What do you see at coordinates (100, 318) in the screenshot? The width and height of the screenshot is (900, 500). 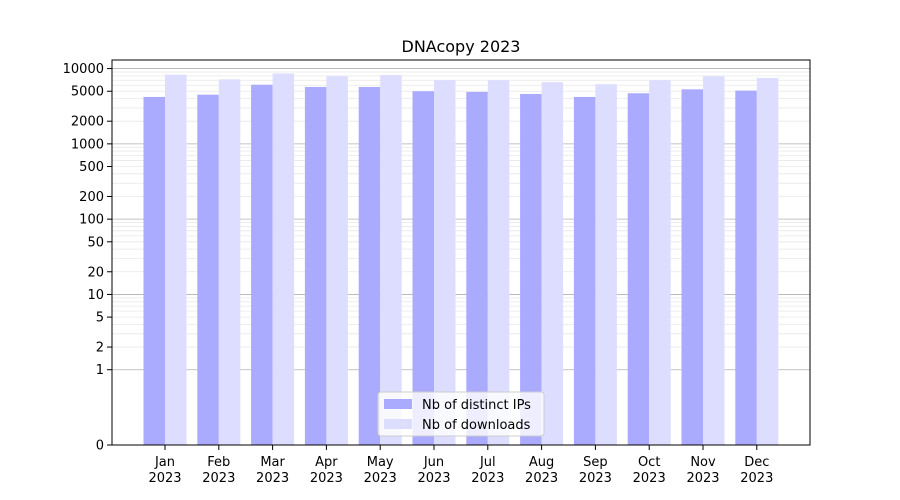 I see `y-tick-label: 5` at bounding box center [100, 318].